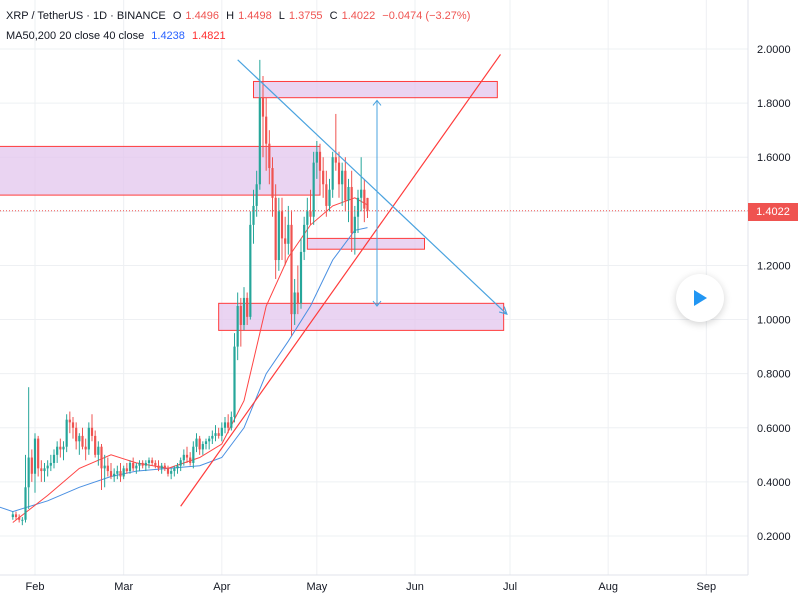  I want to click on low-label: L, so click(281, 16).